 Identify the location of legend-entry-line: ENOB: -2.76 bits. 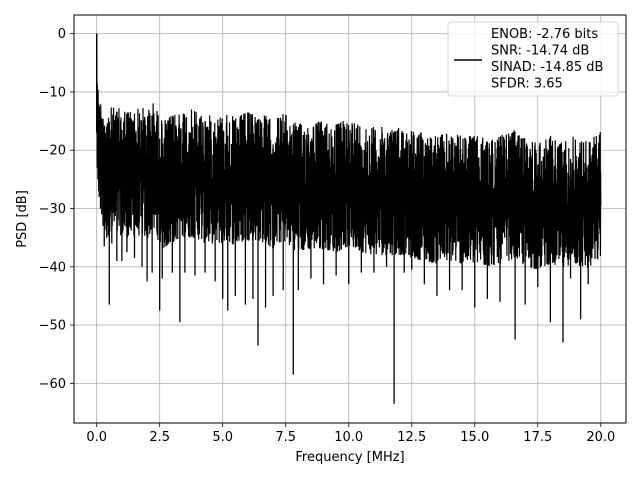
(544, 34).